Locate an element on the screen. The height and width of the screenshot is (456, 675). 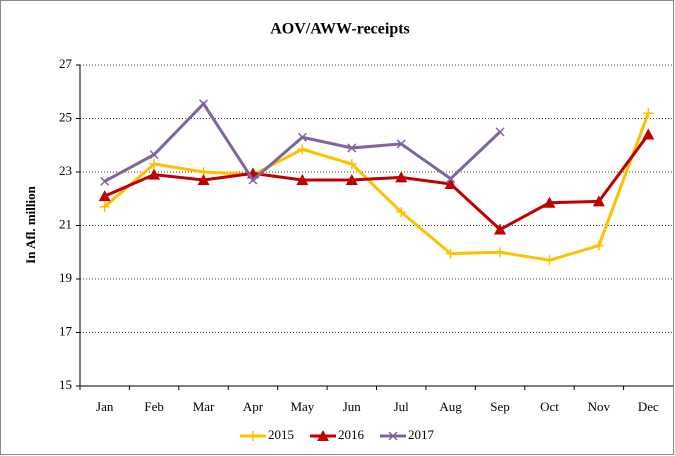
x-tick-label: Sep is located at coordinates (500, 406).